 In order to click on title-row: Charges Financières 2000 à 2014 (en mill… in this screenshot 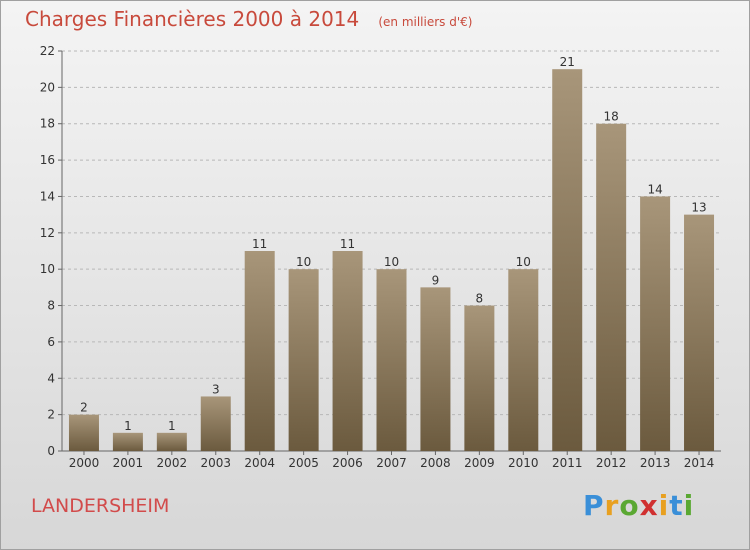, I will do `click(248, 19)`.